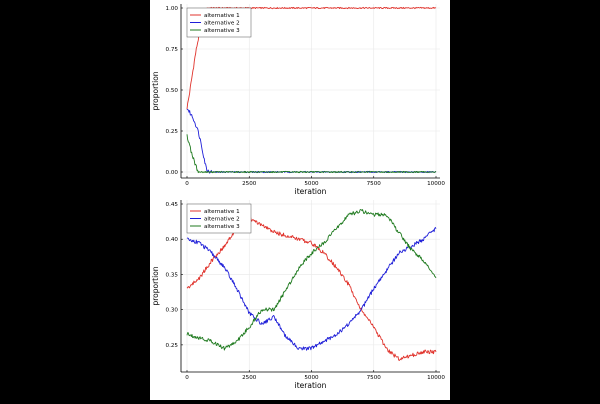 The height and width of the screenshot is (404, 600). What do you see at coordinates (311, 184) in the screenshot?
I see `chart1-xtick-label-2: 5000` at bounding box center [311, 184].